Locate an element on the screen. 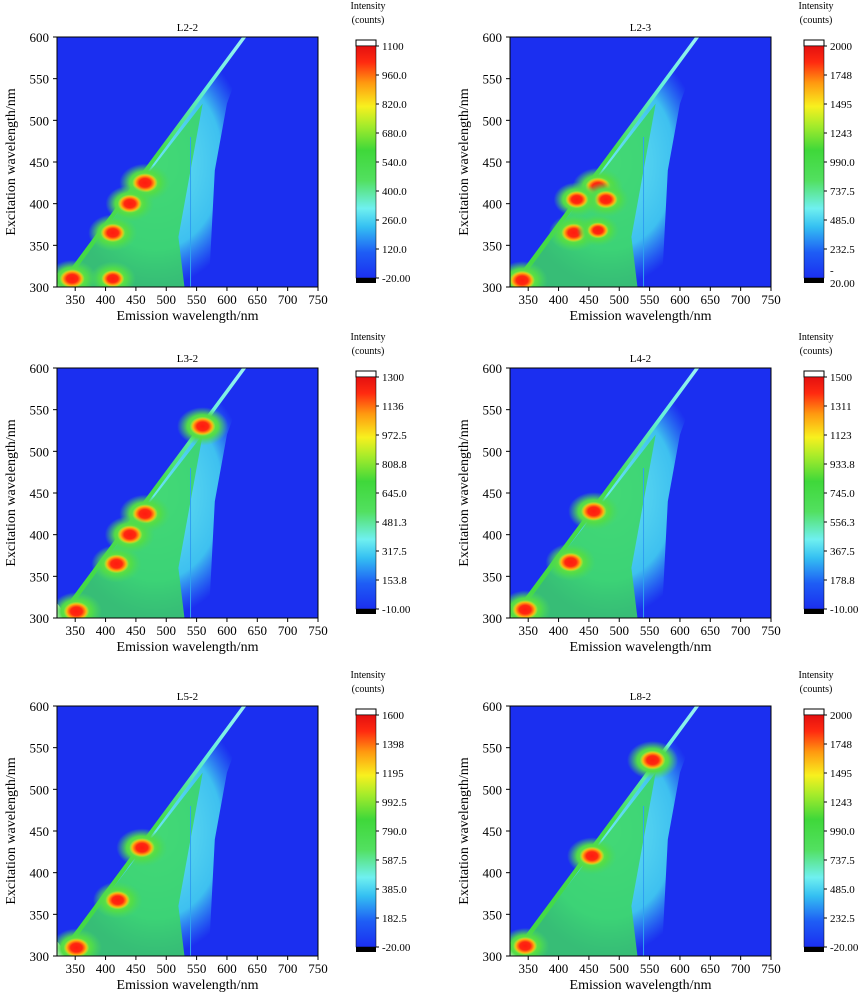 The height and width of the screenshot is (1000, 865). colorbar-tick-label: 745.0 is located at coordinates (842, 494).